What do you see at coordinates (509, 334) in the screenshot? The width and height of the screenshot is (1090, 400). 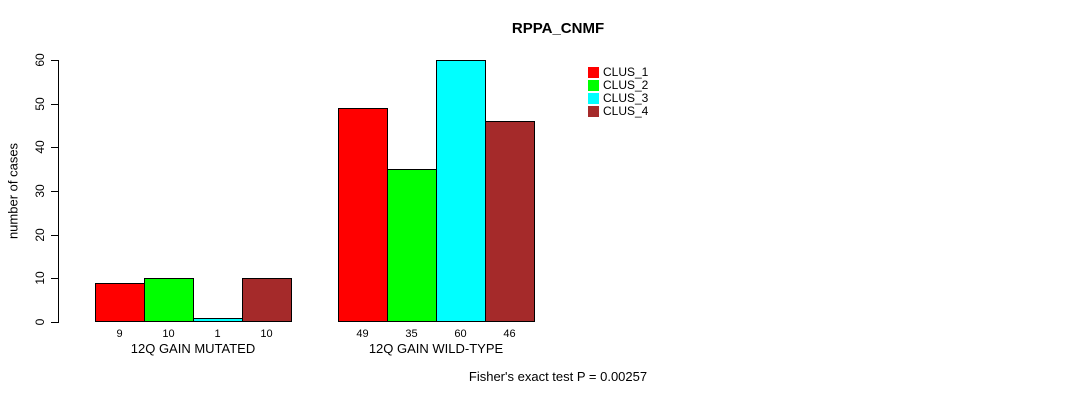 I see `bar-value-label: 46` at bounding box center [509, 334].